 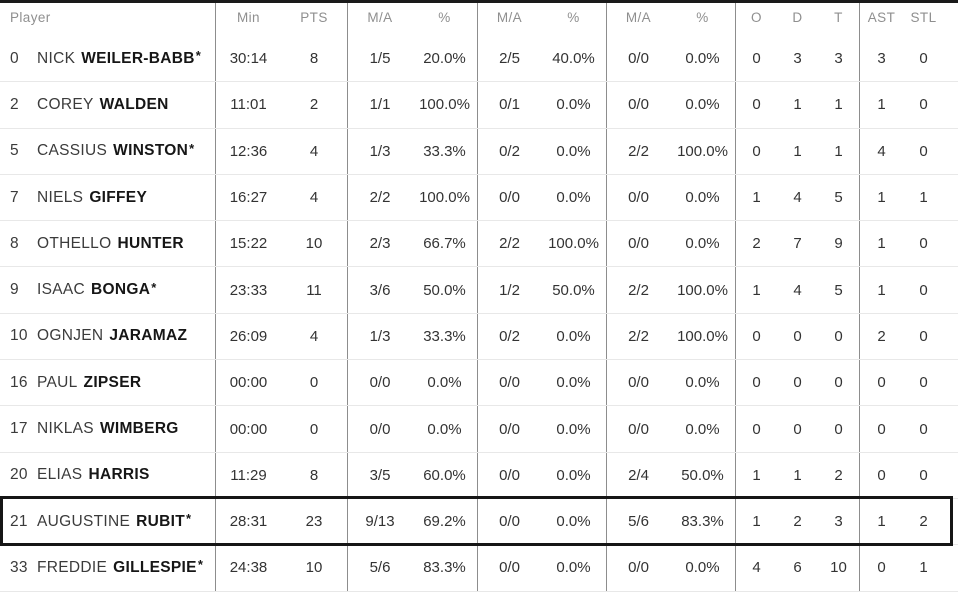 I want to click on player-number: 5, so click(x=14, y=151).